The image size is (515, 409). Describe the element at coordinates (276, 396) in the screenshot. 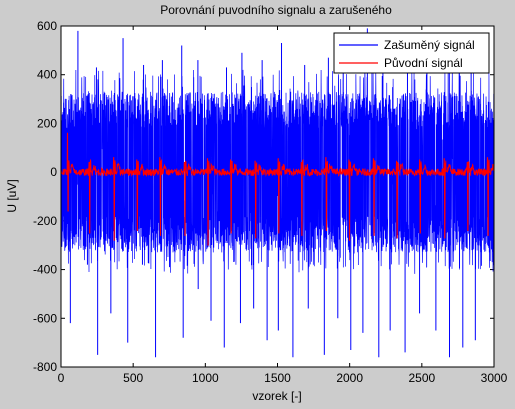

I see `x-axis-label: vzorek [-]` at that location.